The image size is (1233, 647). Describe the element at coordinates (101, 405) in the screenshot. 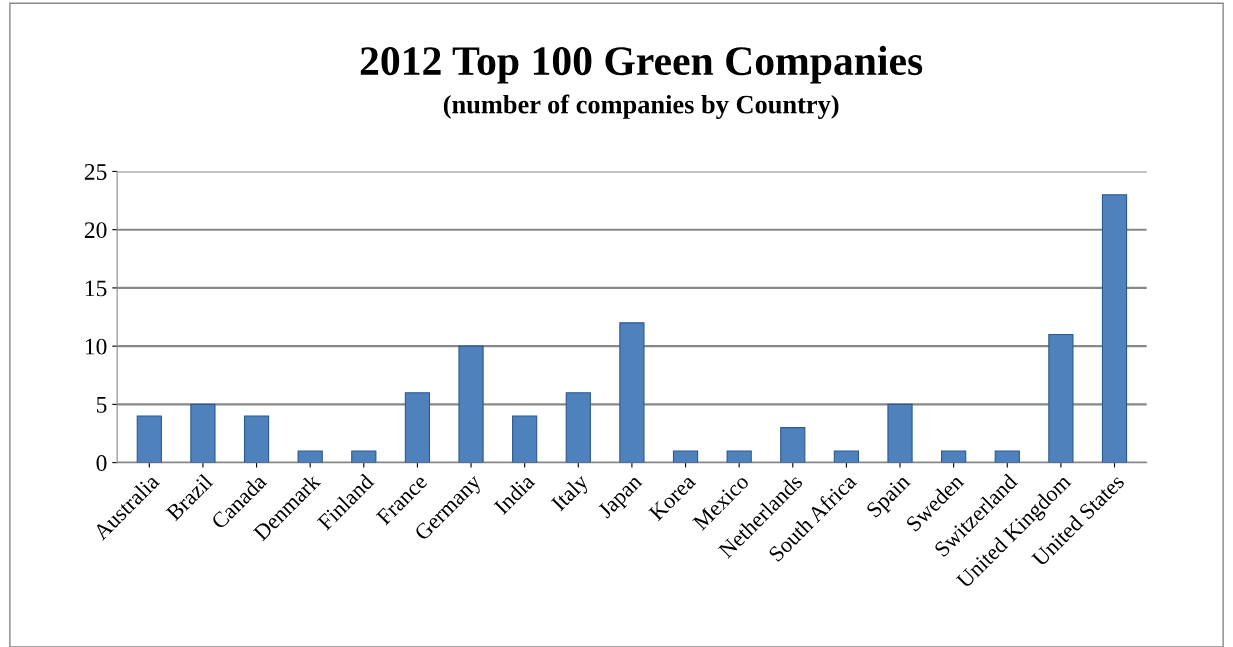

I see `y-tick-label: 5` at that location.